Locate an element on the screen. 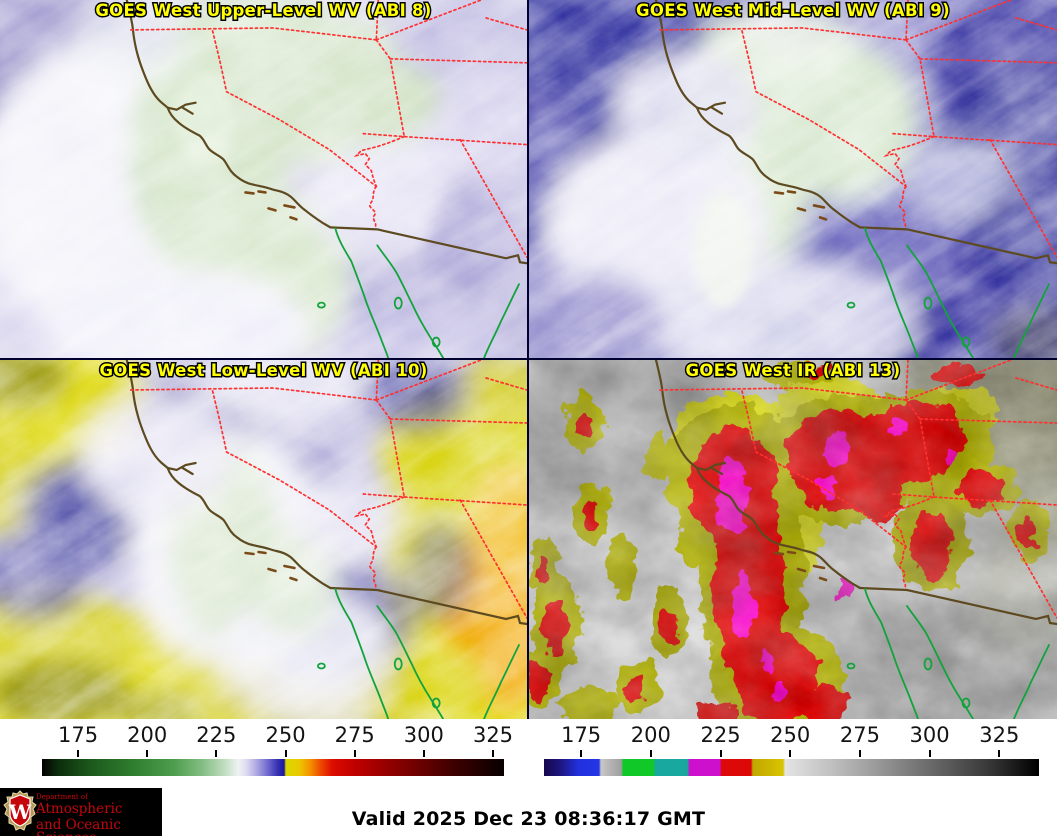 The image size is (1057, 836). logo-name-line2: and Oceanic Sciences is located at coordinates (78, 826).